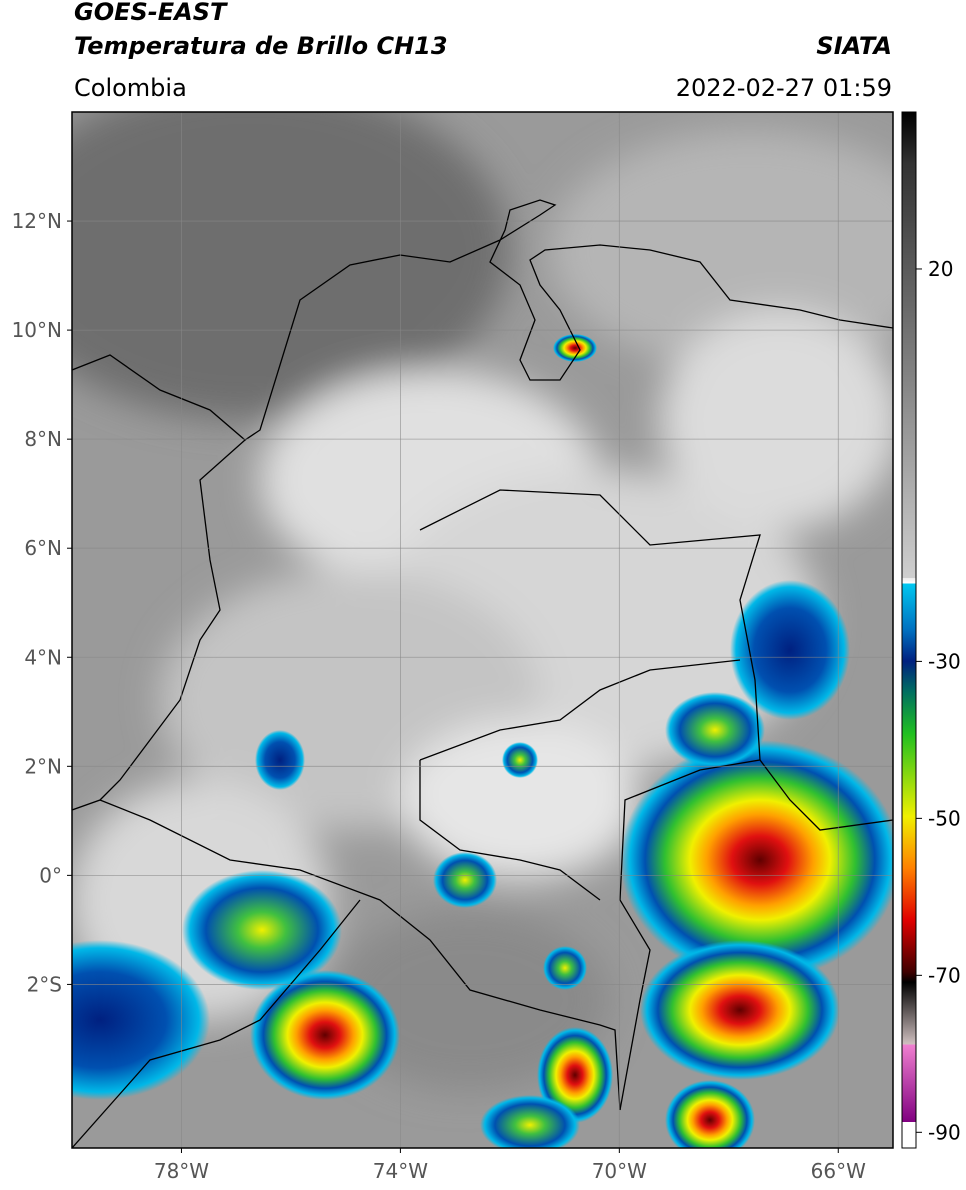  What do you see at coordinates (400, 1171) in the screenshot?
I see `x-tick-label: 74°W` at bounding box center [400, 1171].